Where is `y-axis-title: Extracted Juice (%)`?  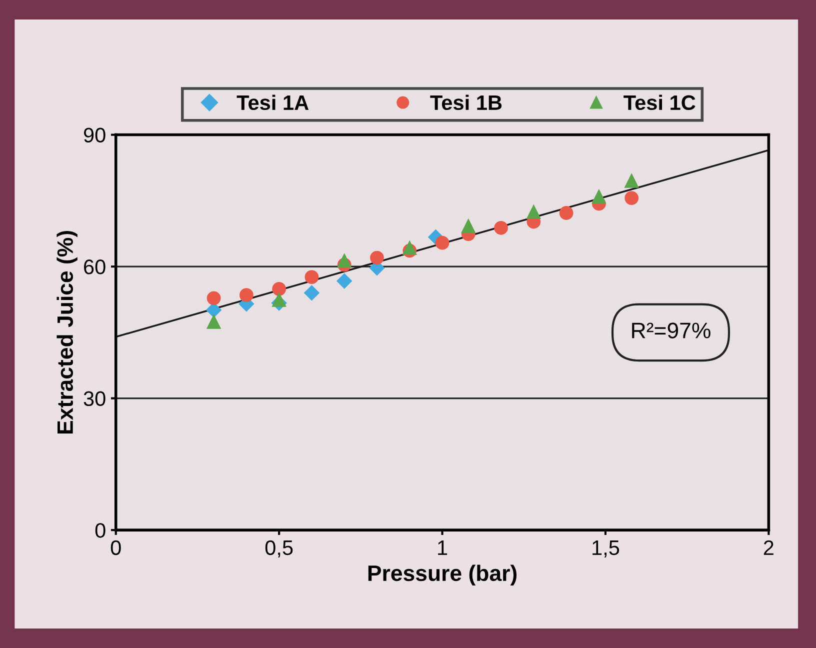
y-axis-title: Extracted Juice (%) is located at coordinates (67, 332).